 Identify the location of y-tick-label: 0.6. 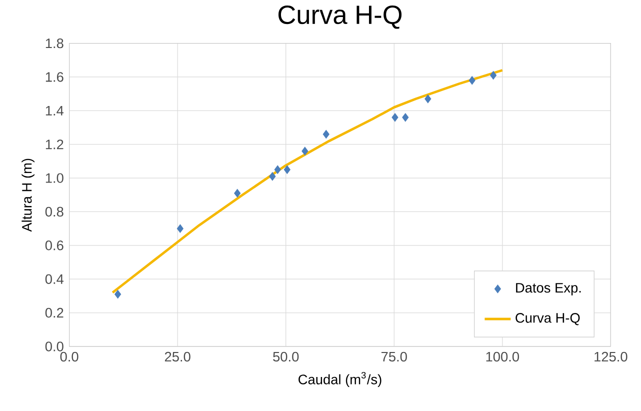
(54, 245).